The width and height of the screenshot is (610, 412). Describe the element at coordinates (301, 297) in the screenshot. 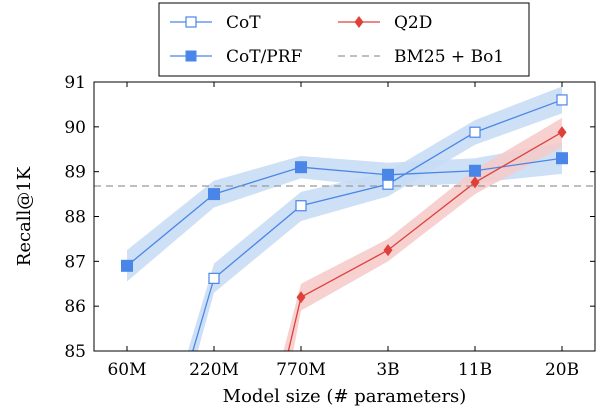

I see `marker-q2d-770m` at that location.